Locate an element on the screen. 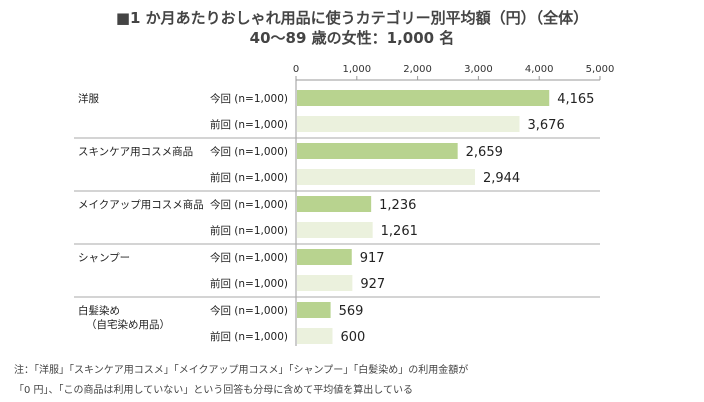  chart-title: ■1 か月あたりおしゃれ用品に使うカテゴリー別平均額（円）（全体） is located at coordinates (352, 18).